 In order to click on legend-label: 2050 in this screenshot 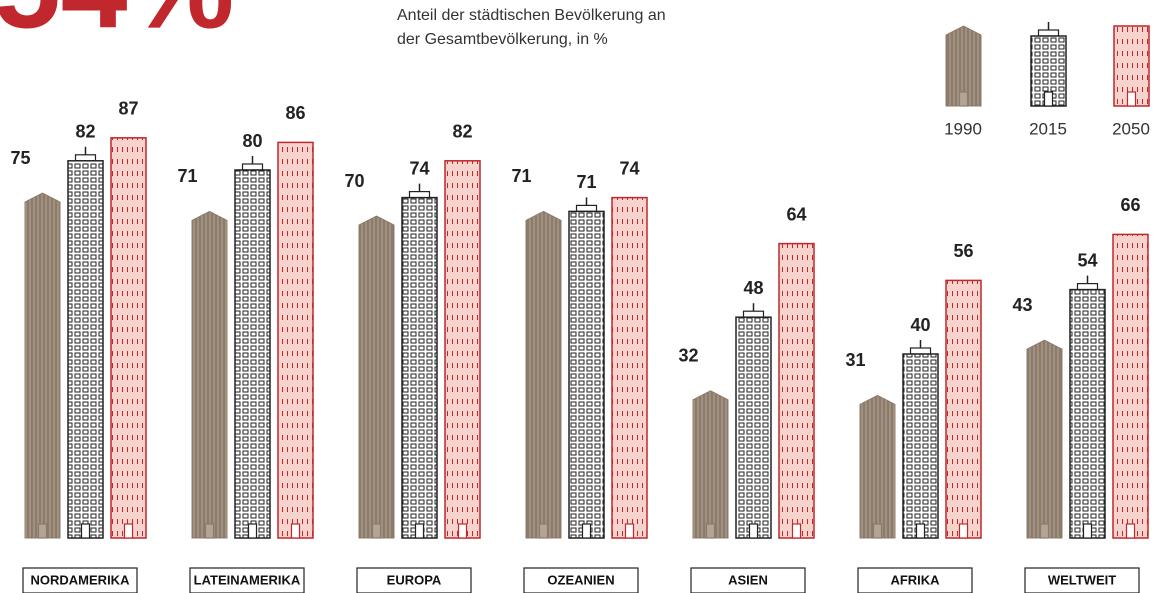, I will do `click(1131, 128)`.